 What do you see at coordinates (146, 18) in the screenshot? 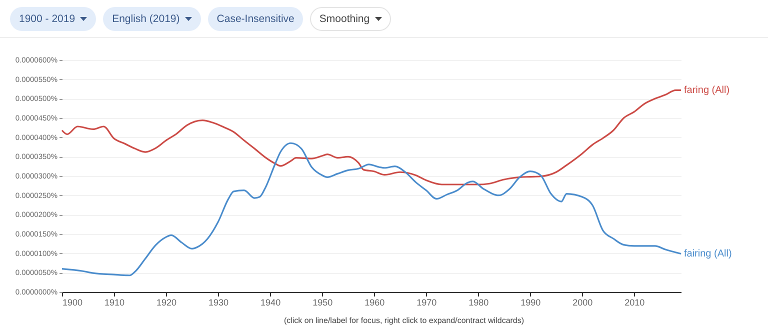
I see `text: English (2019)` at bounding box center [146, 18].